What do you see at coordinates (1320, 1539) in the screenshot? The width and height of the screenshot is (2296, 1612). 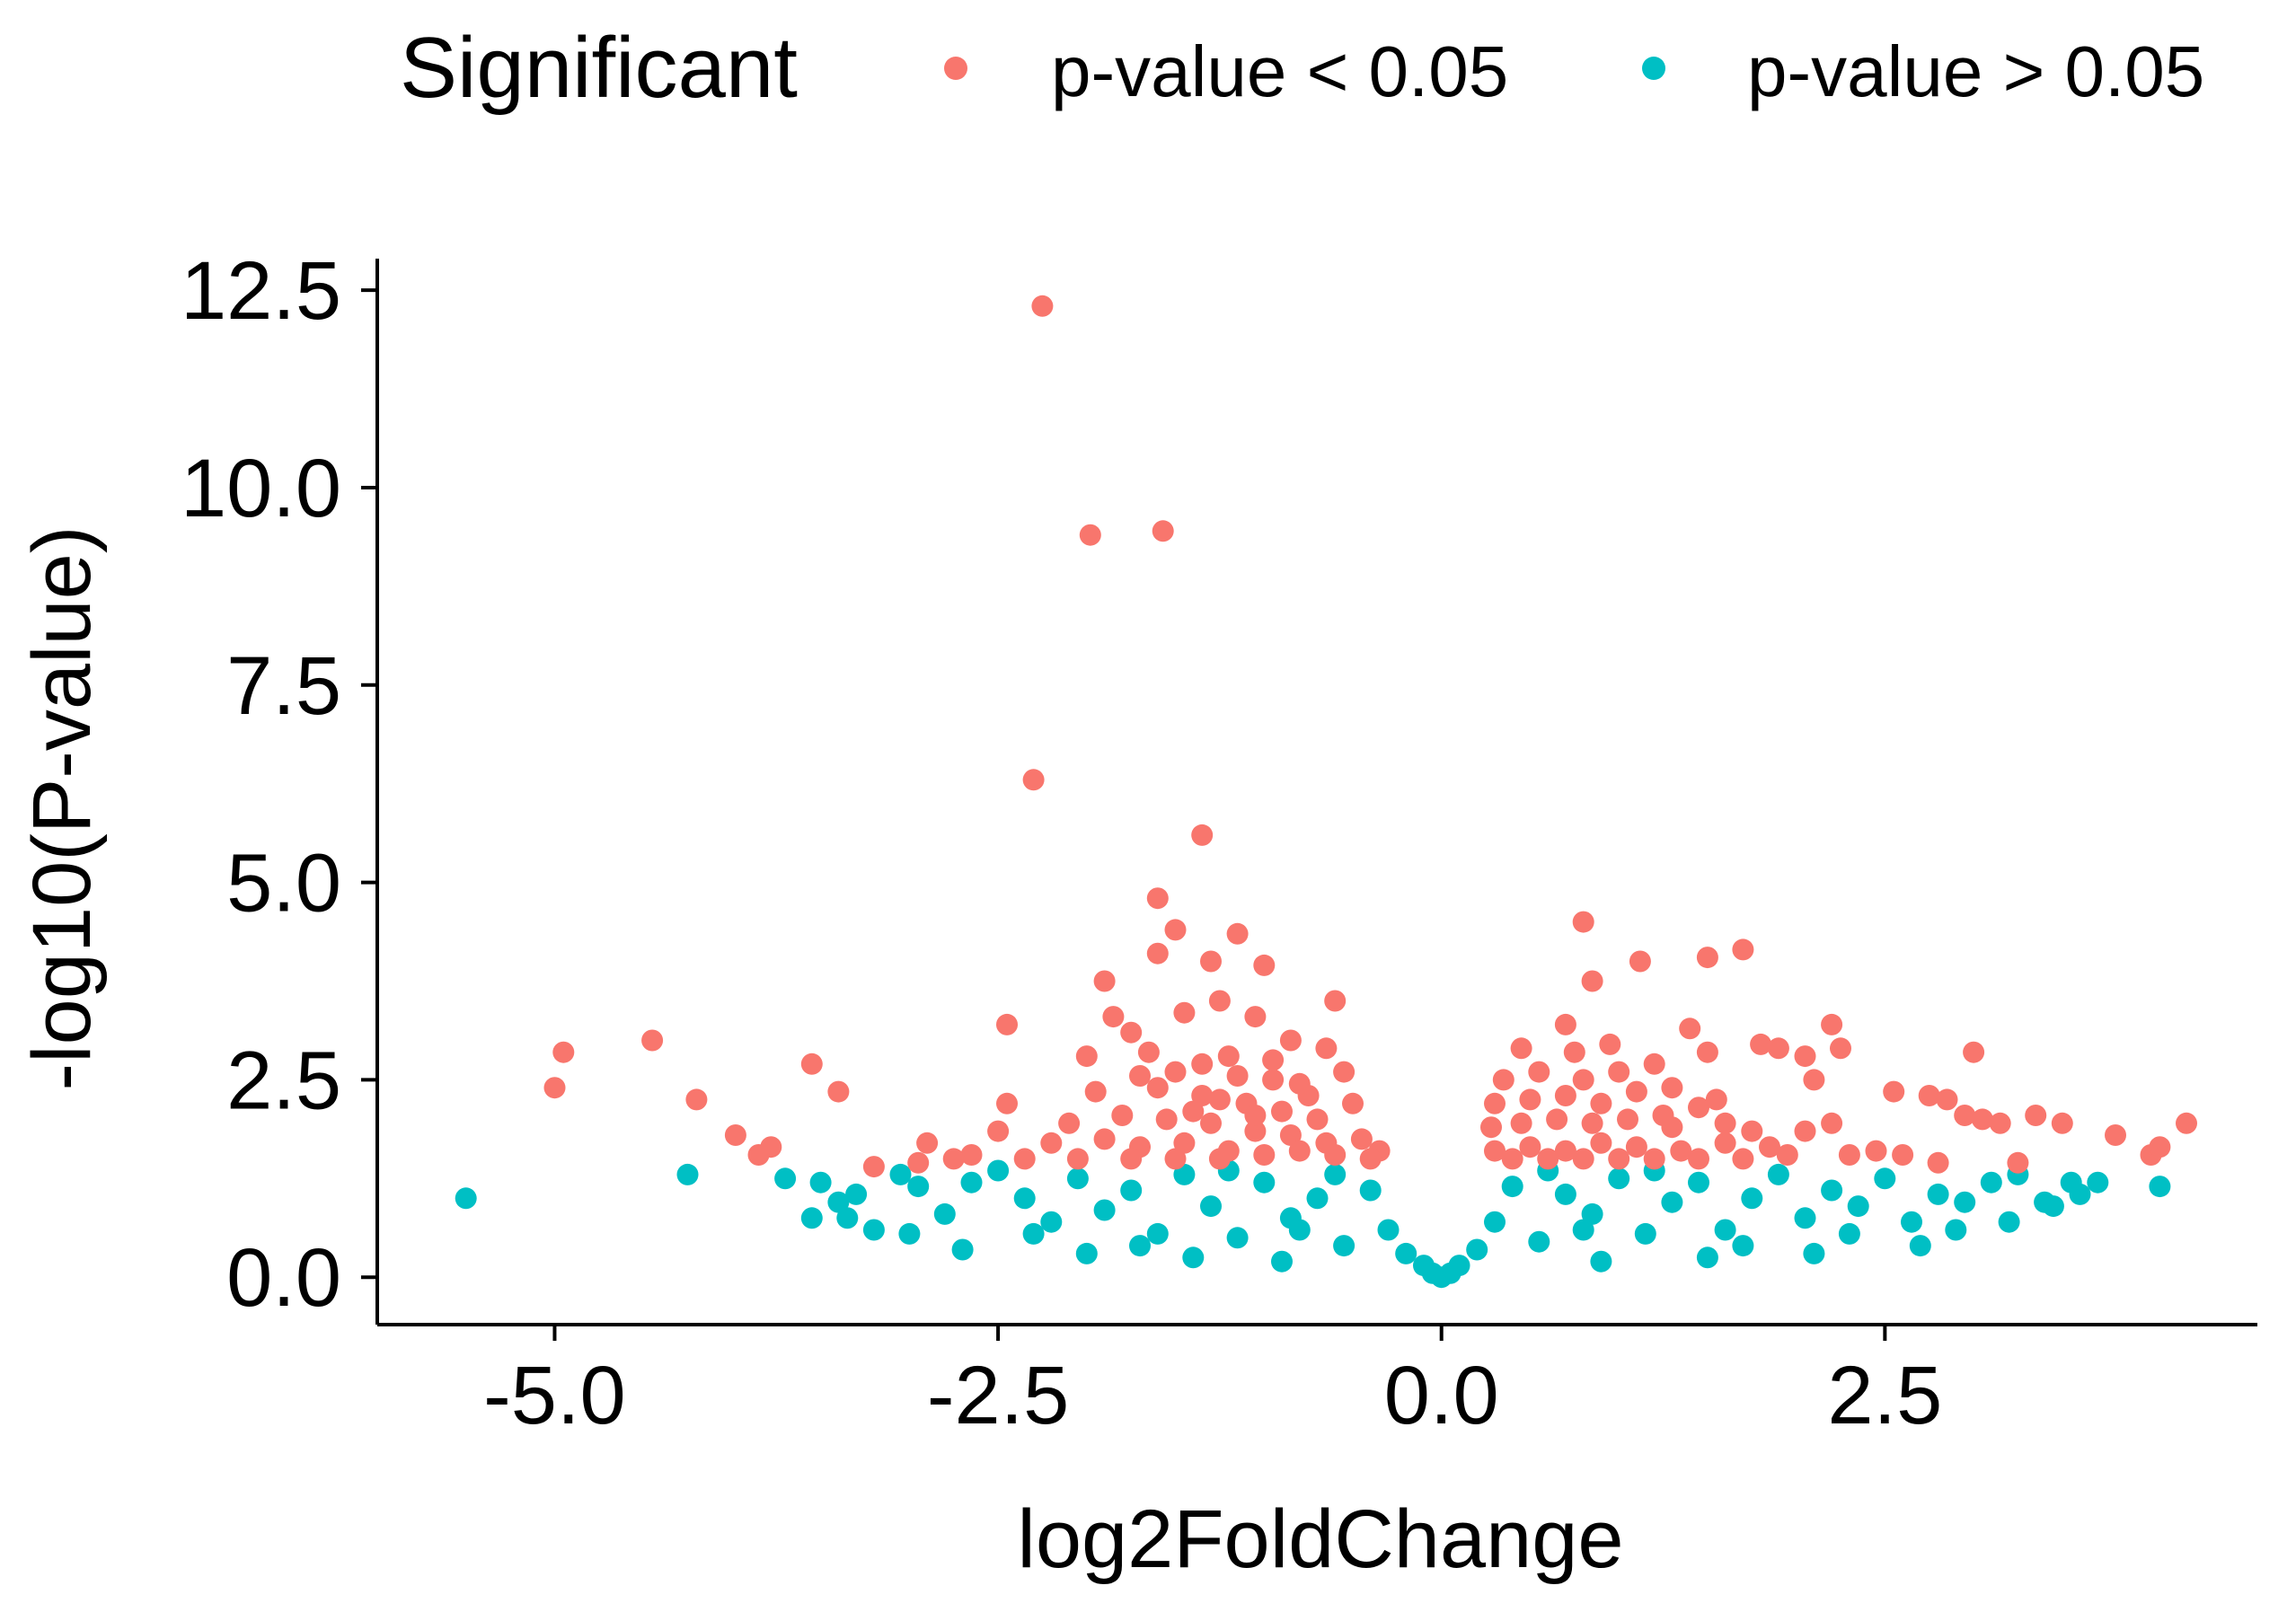 I see `x-axis-title: log2FoldChange` at bounding box center [1320, 1539].